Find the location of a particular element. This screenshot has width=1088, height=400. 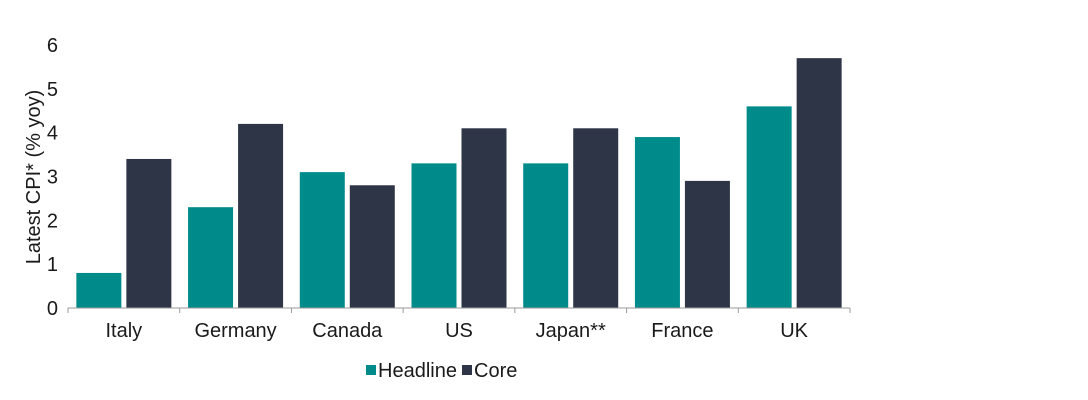

y-tick-label: 5 is located at coordinates (52, 90).